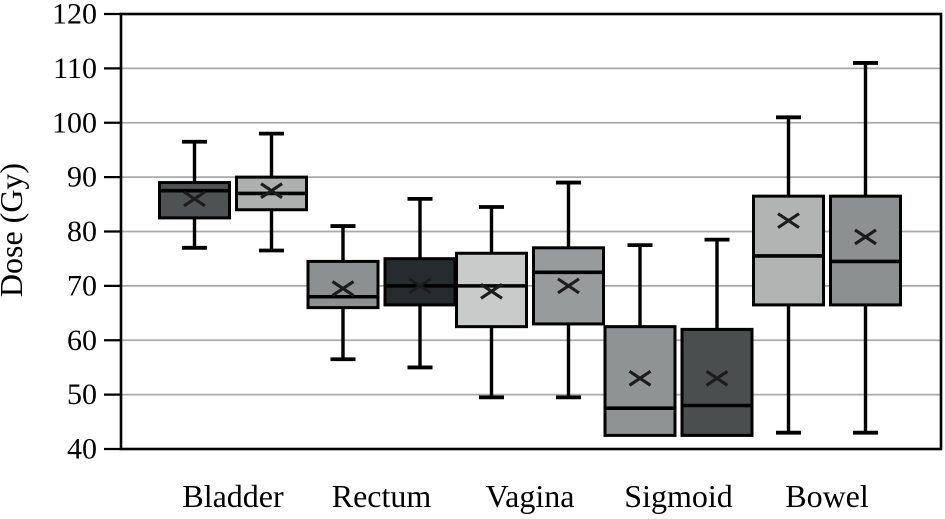 This screenshot has width=945, height=519. What do you see at coordinates (382, 496) in the screenshot?
I see `x-category-label: Rectum` at bounding box center [382, 496].